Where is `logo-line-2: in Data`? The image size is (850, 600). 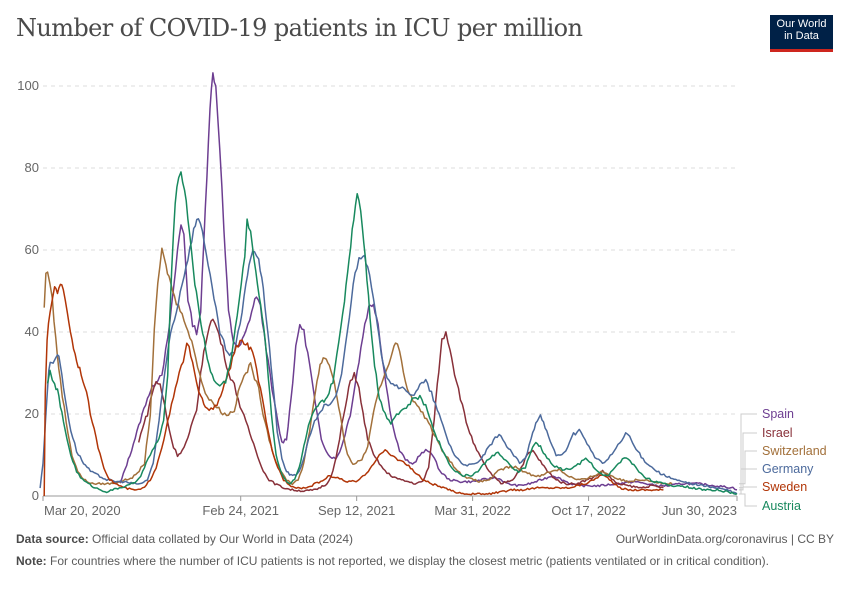 logo-line-2: in Data is located at coordinates (801, 36).